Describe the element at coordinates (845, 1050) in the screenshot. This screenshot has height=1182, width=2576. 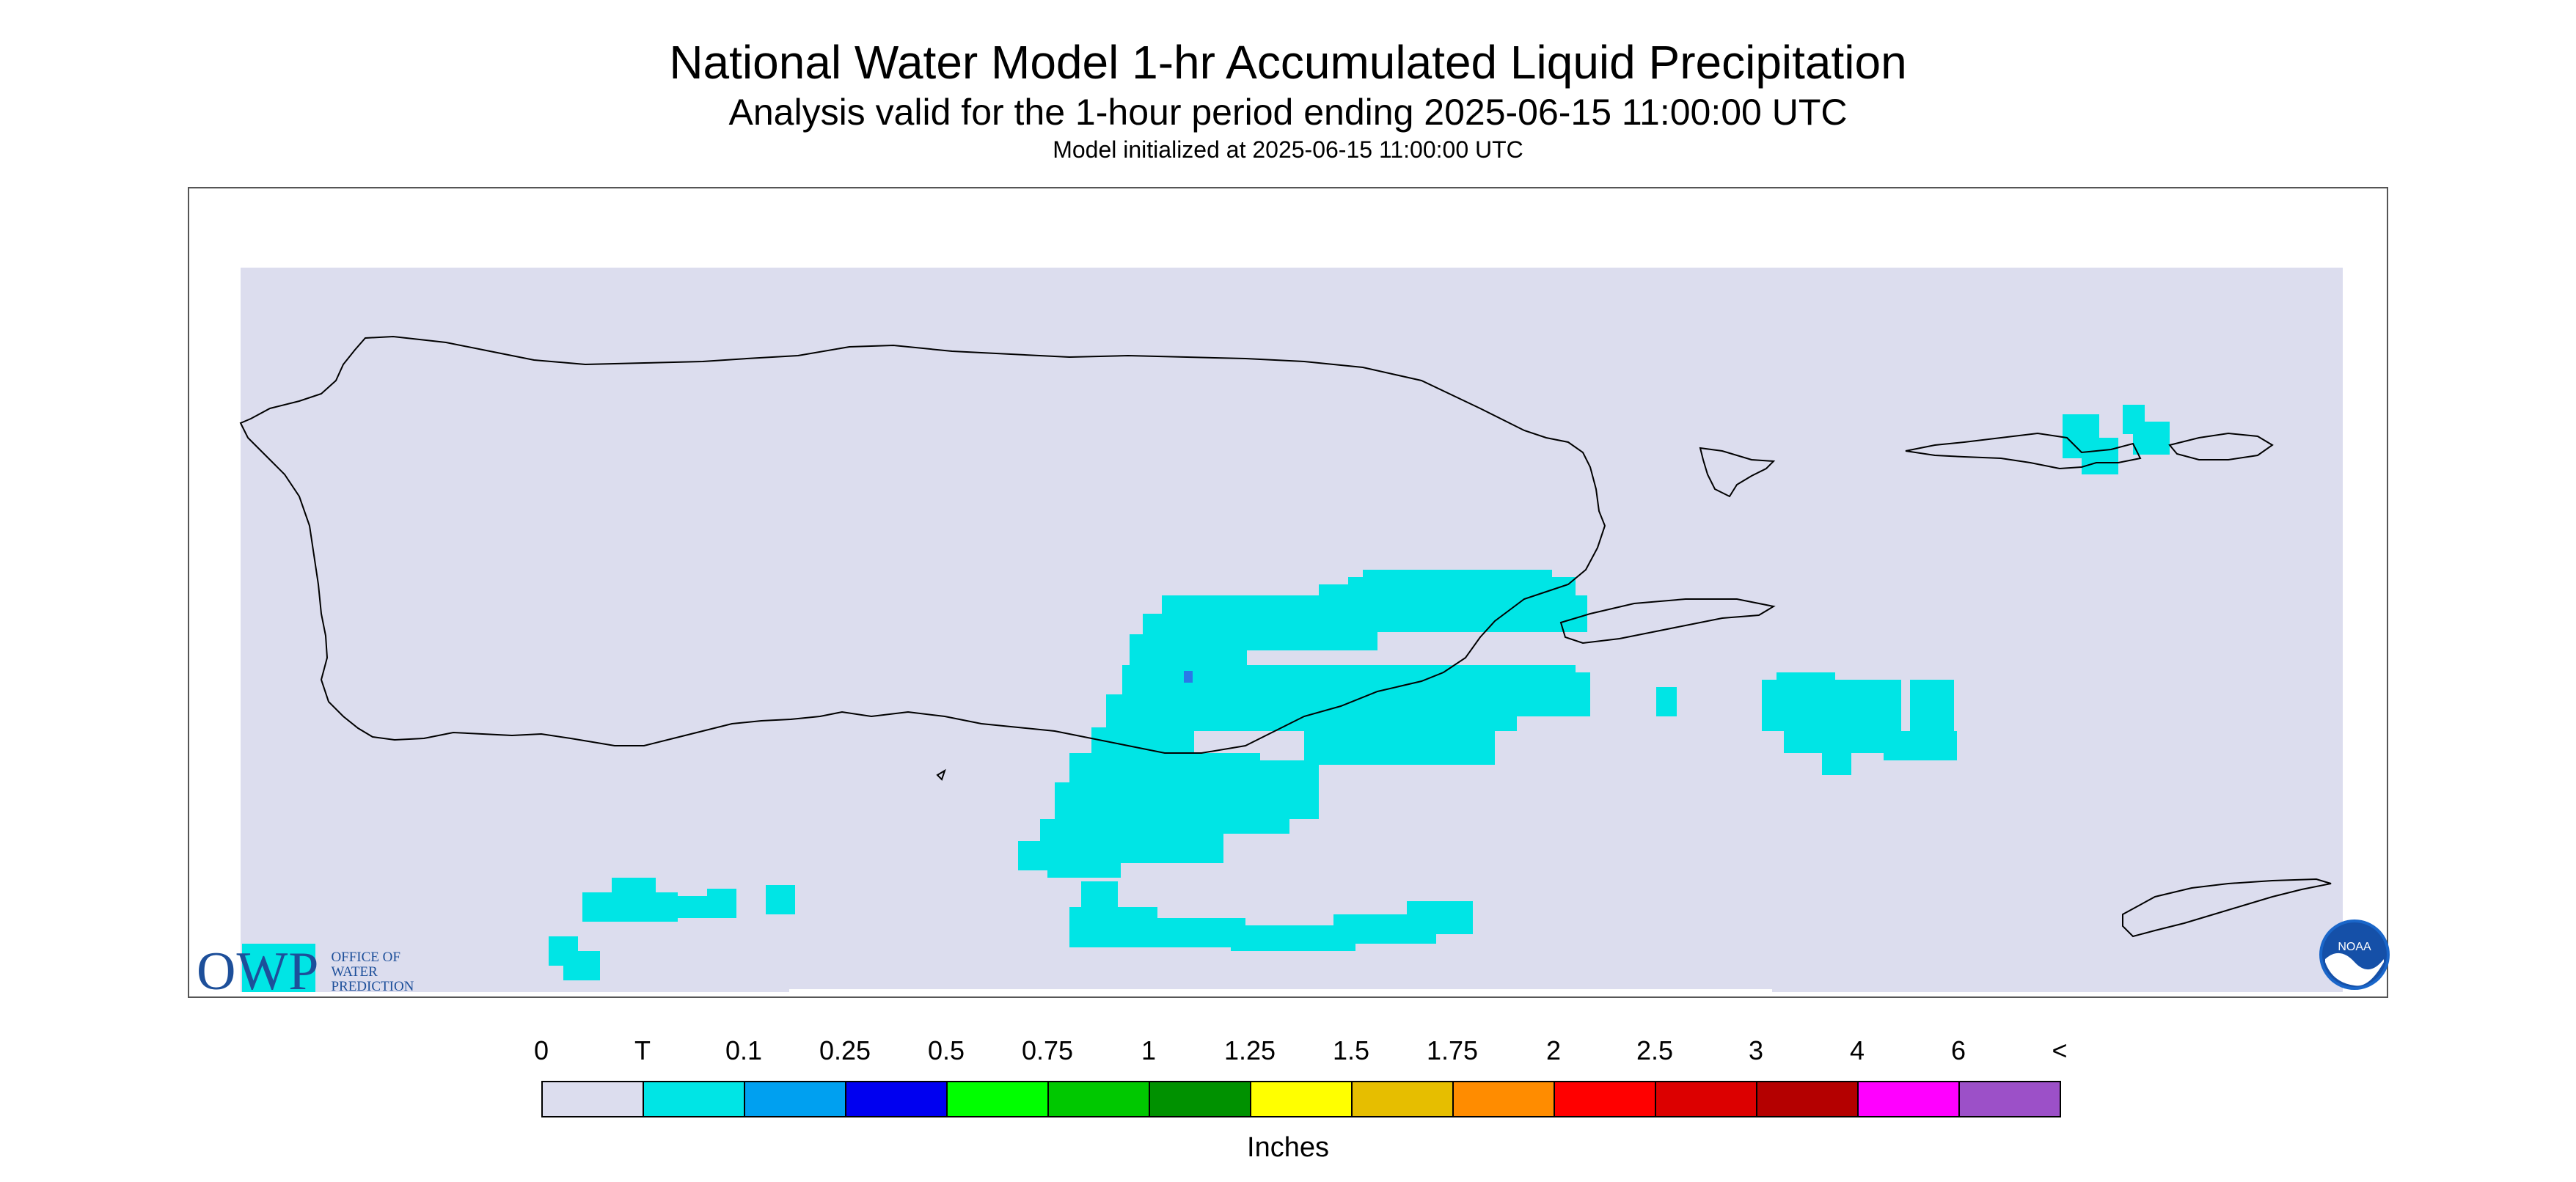
I see `legend-tick-label: 0.25` at that location.